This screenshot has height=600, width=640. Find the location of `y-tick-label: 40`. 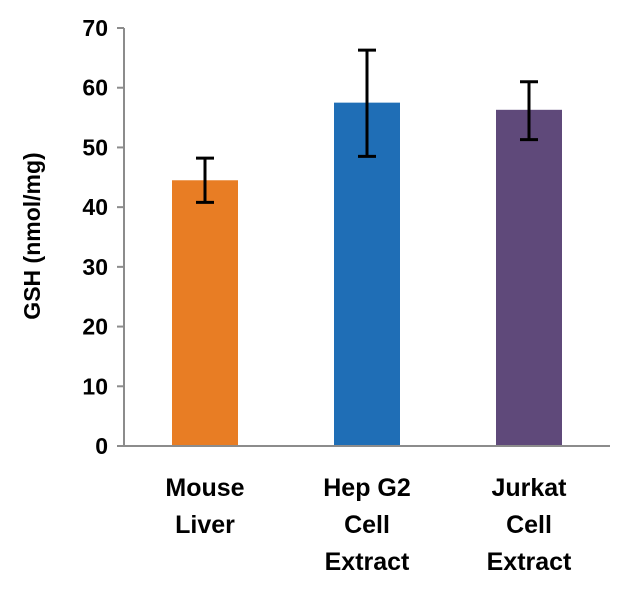

y-tick-label: 40 is located at coordinates (95, 207).